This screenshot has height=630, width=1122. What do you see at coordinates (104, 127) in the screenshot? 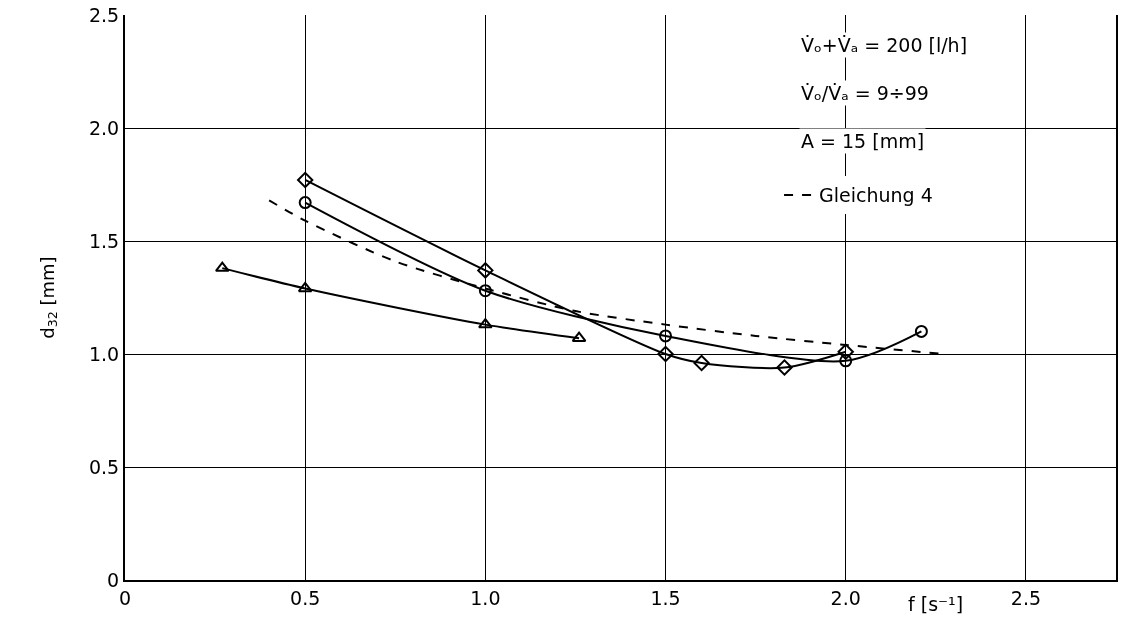
I see `y-tick-label: 2.0` at bounding box center [104, 127].